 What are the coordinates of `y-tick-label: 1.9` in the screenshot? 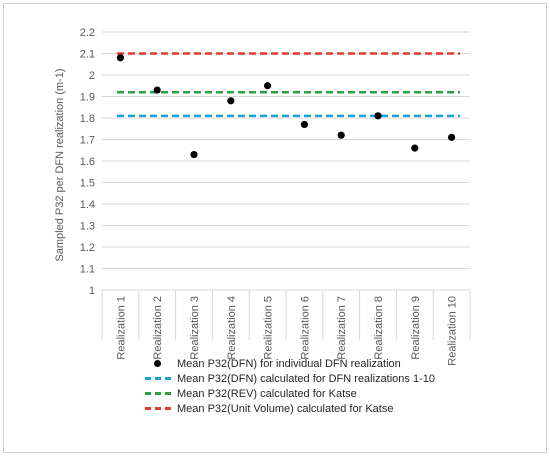 It's located at (87, 98).